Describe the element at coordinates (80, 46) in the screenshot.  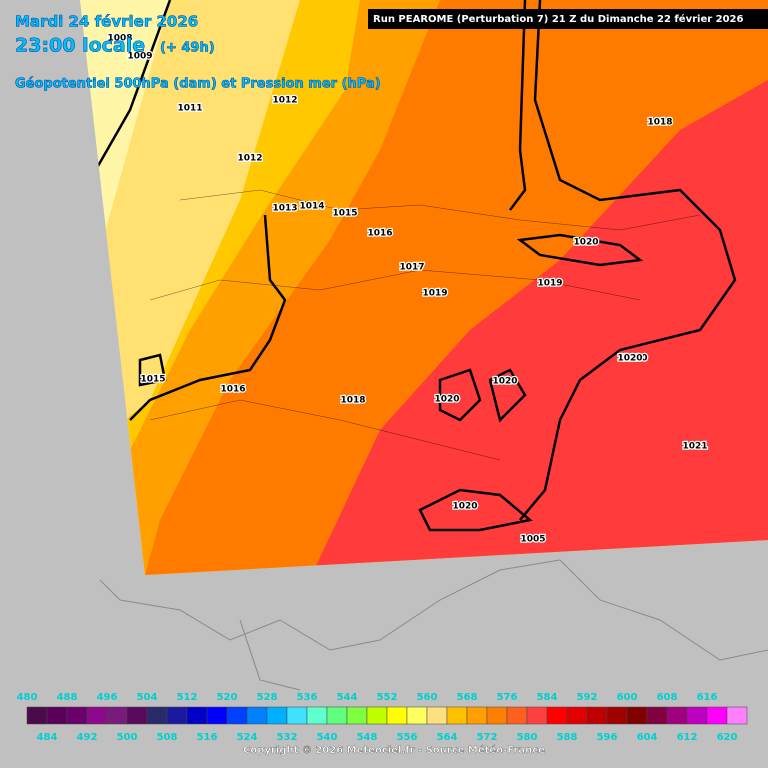
I see `time: 23:00 locale` at that location.